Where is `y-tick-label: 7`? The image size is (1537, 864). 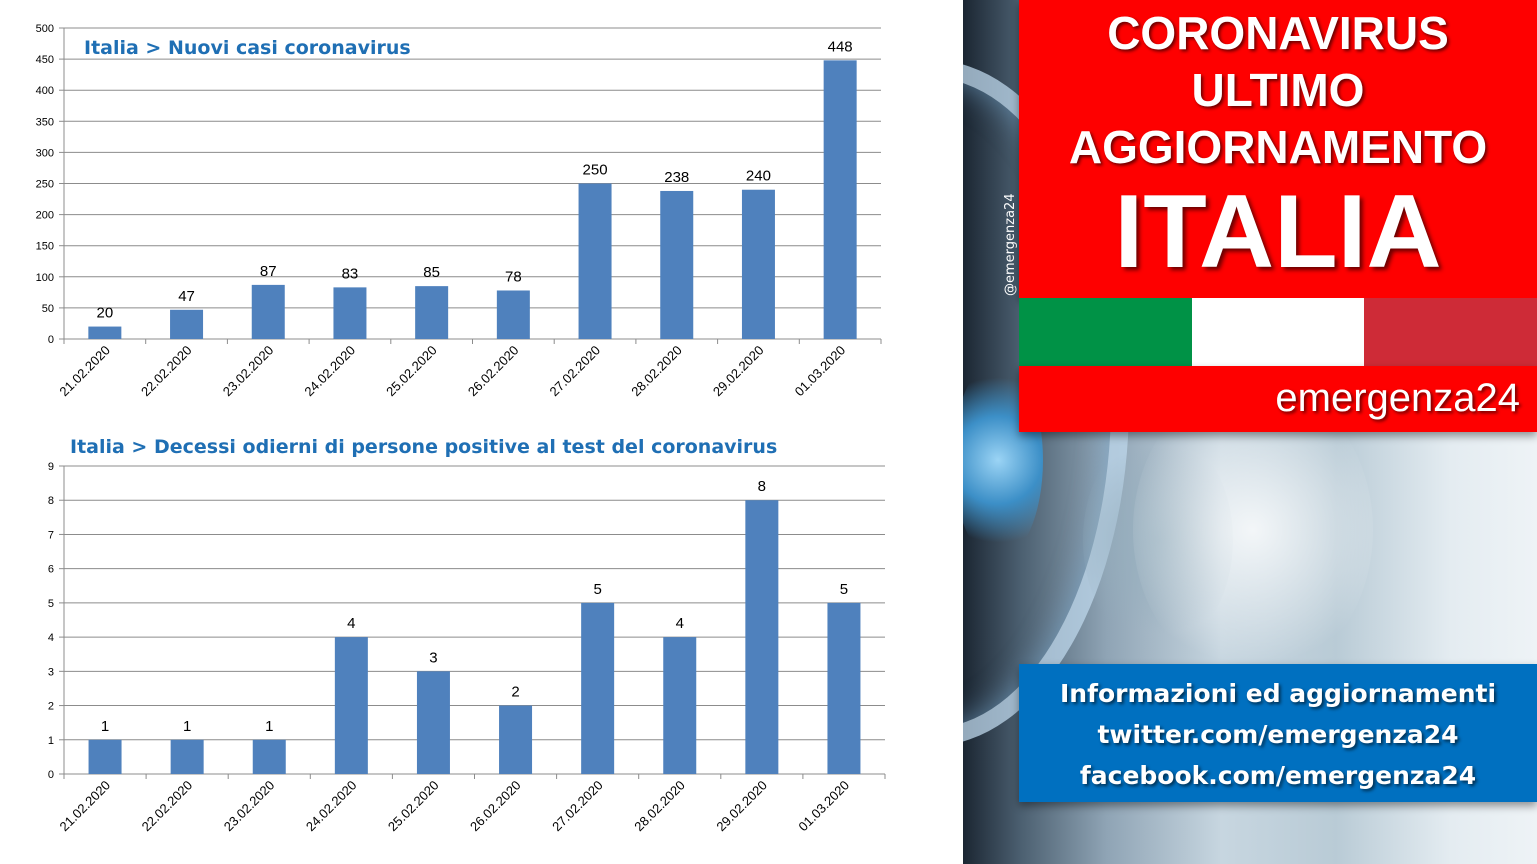 y-tick-label: 7 is located at coordinates (51, 535).